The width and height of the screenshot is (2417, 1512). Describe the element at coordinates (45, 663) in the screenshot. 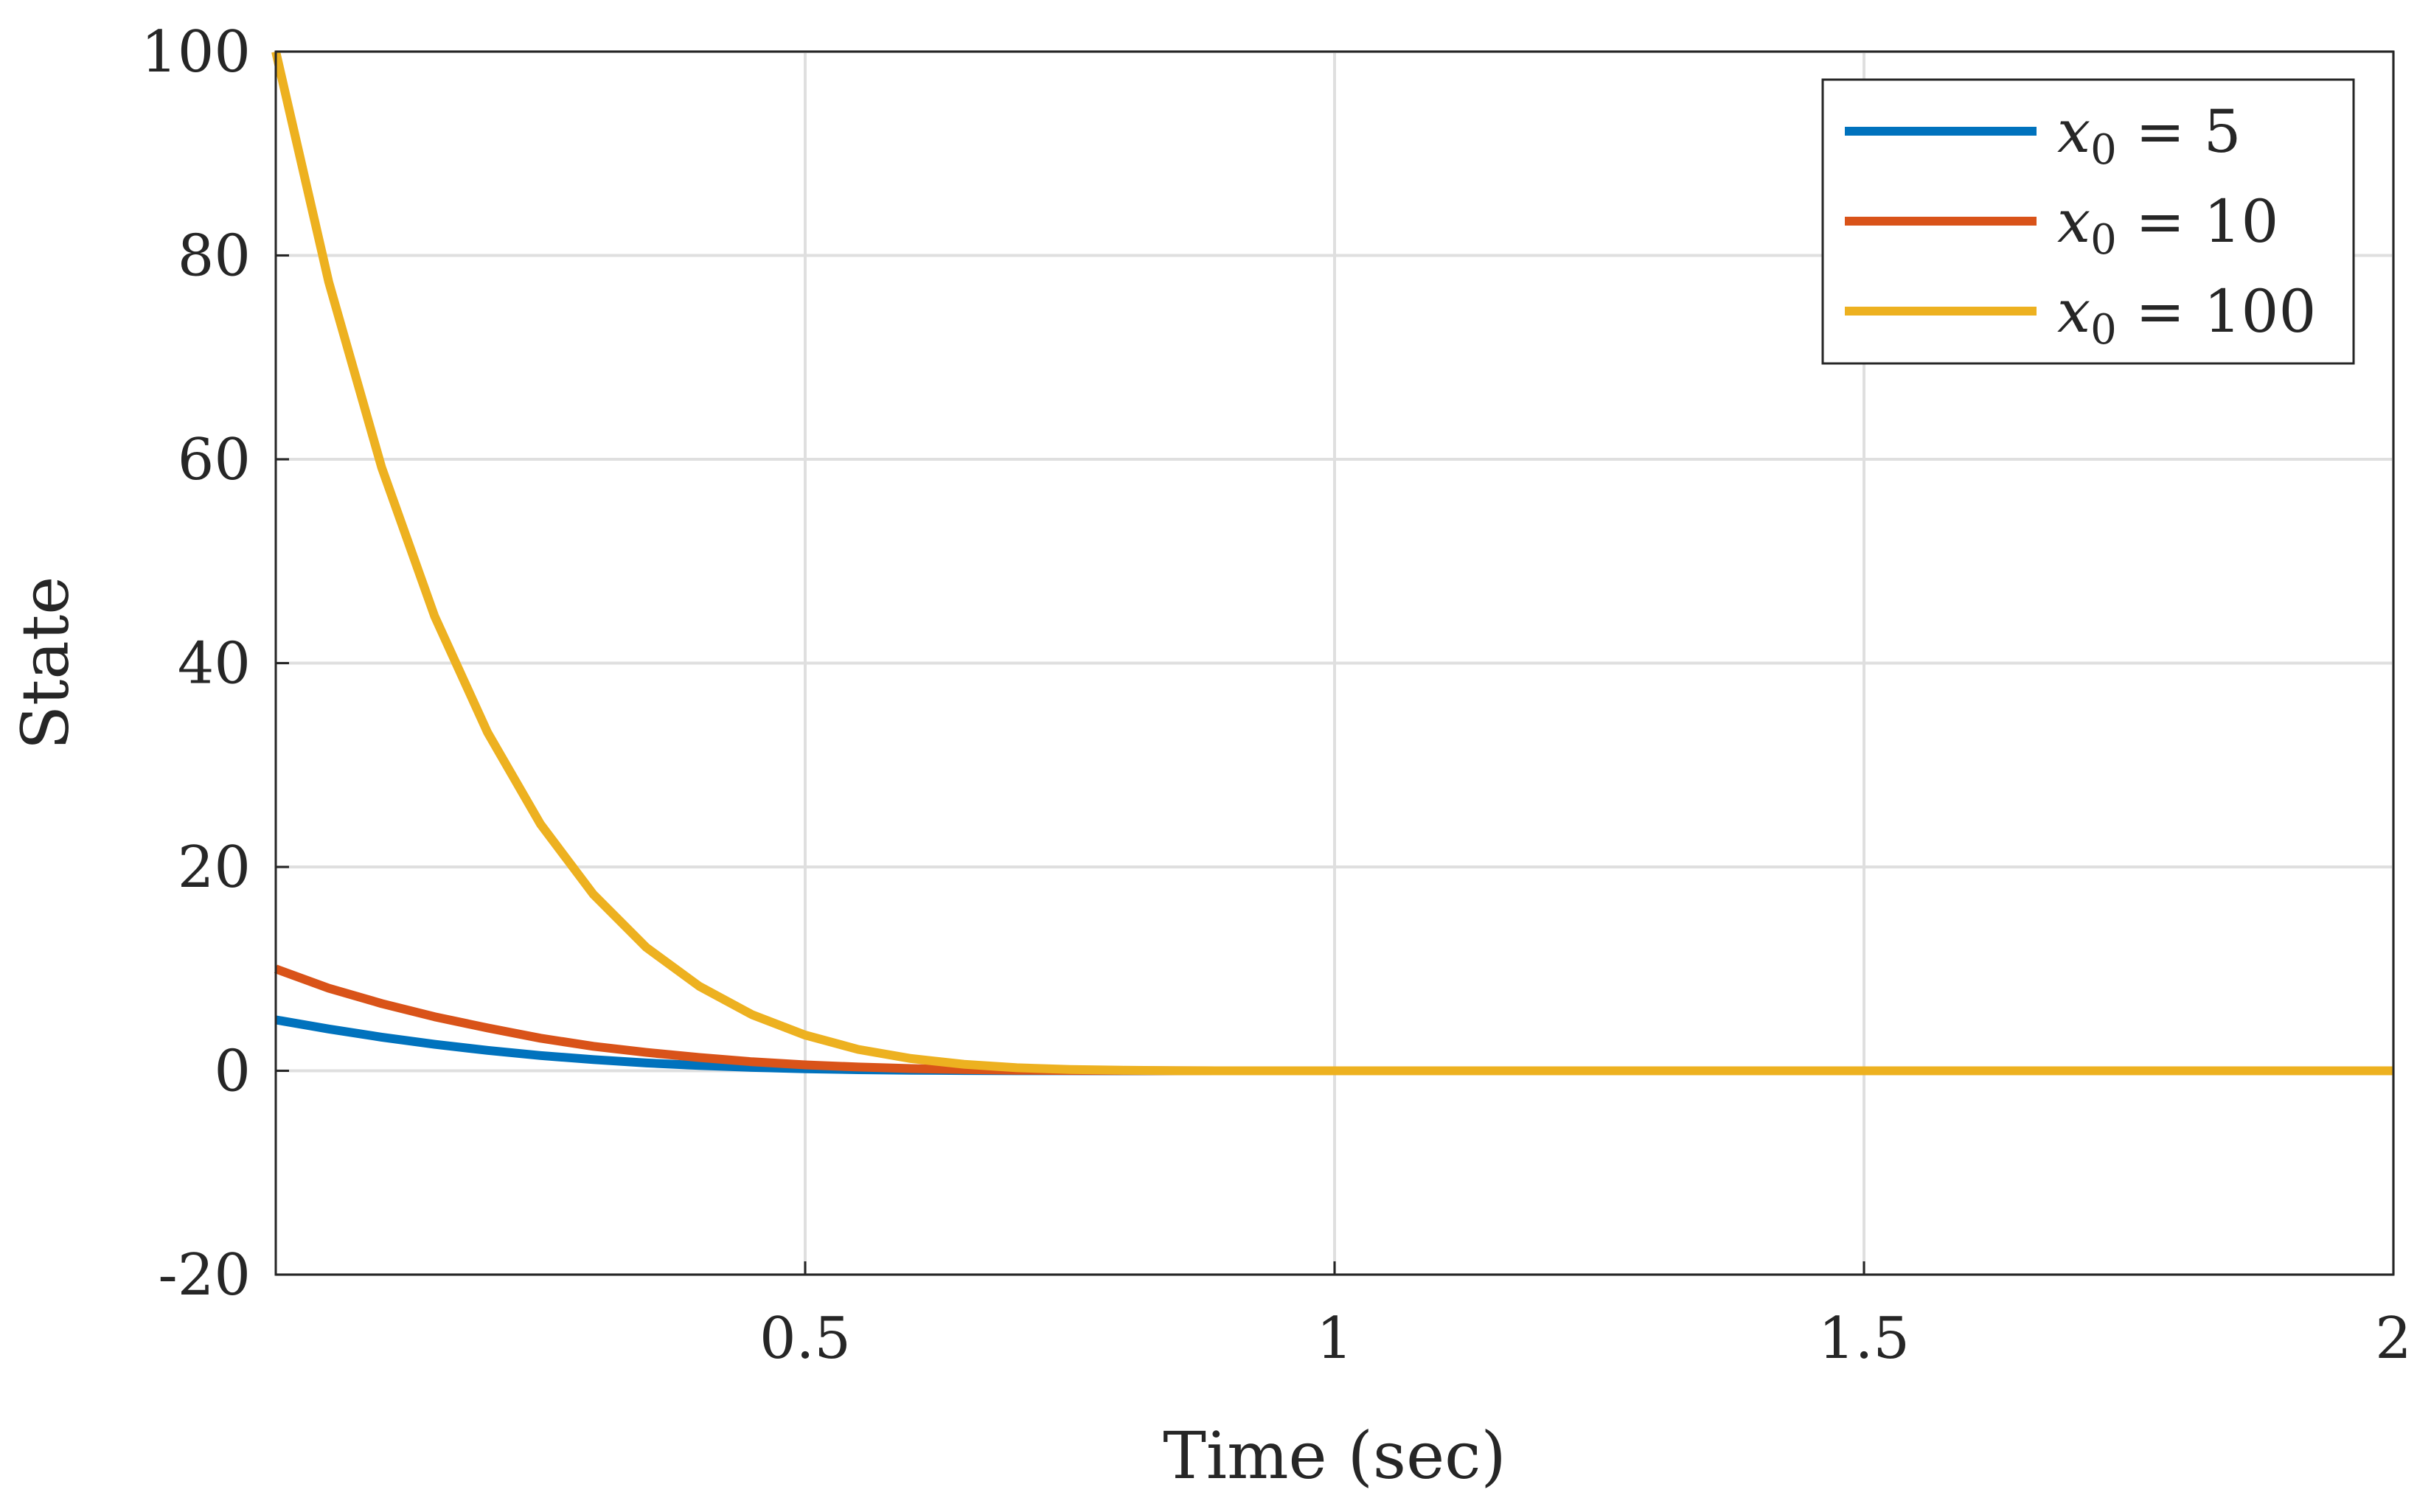

I see `y-axis-label: State` at that location.